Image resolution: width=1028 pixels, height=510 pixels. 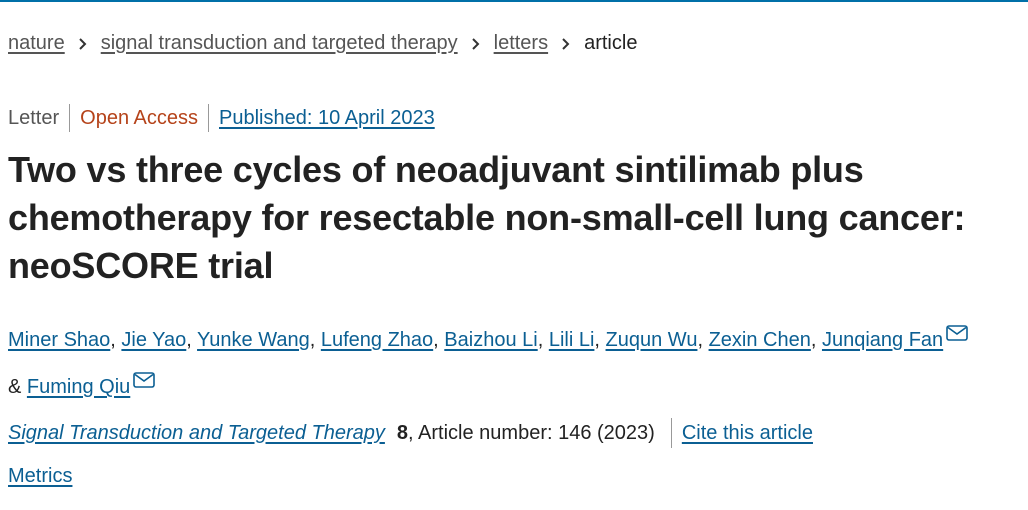 I want to click on author-link: Lili Li, so click(x=571, y=340).